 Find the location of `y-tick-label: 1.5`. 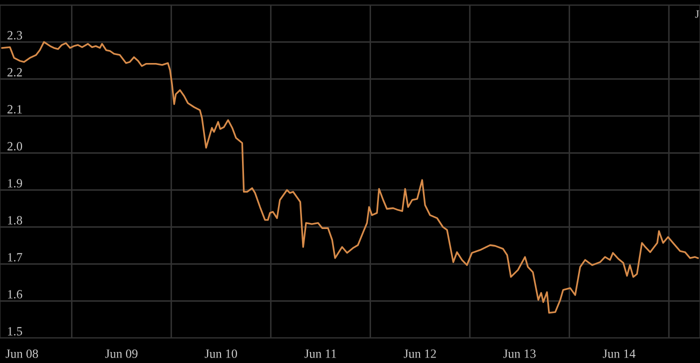

y-tick-label: 1.5 is located at coordinates (15, 331).